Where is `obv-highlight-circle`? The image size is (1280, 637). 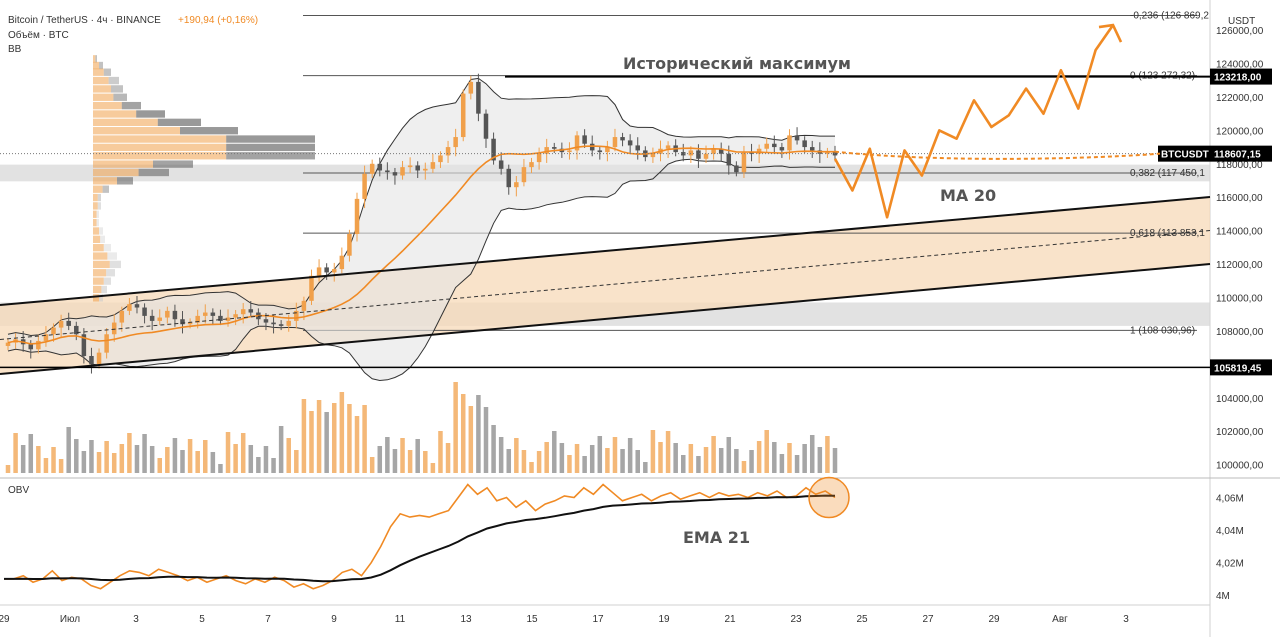
obv-highlight-circle is located at coordinates (829, 497).